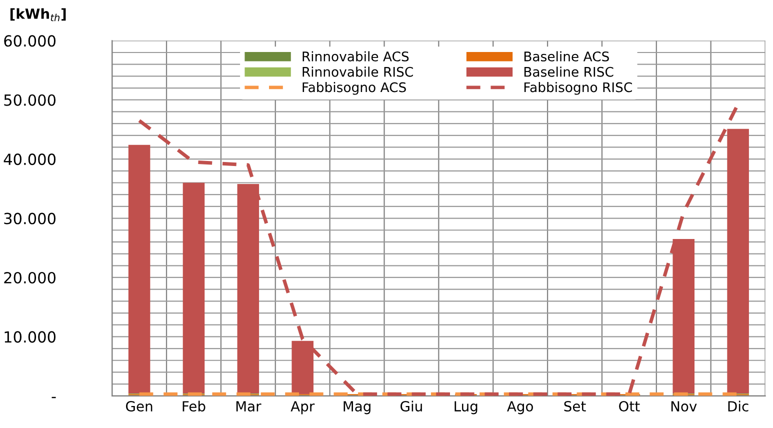 The image size is (773, 428). I want to click on legend-label: Rinnovabile RISC, so click(357, 71).